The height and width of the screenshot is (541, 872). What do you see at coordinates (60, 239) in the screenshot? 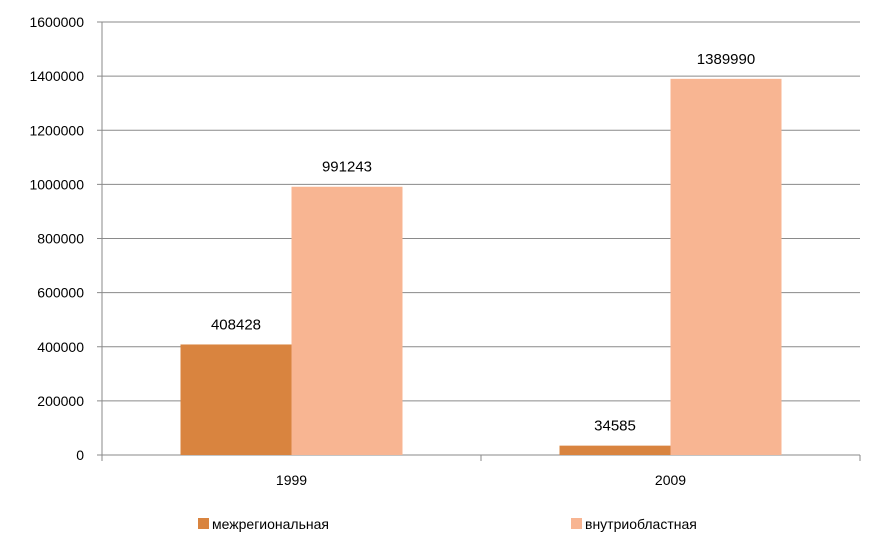
I see `y-tick-label: 800000` at bounding box center [60, 239].